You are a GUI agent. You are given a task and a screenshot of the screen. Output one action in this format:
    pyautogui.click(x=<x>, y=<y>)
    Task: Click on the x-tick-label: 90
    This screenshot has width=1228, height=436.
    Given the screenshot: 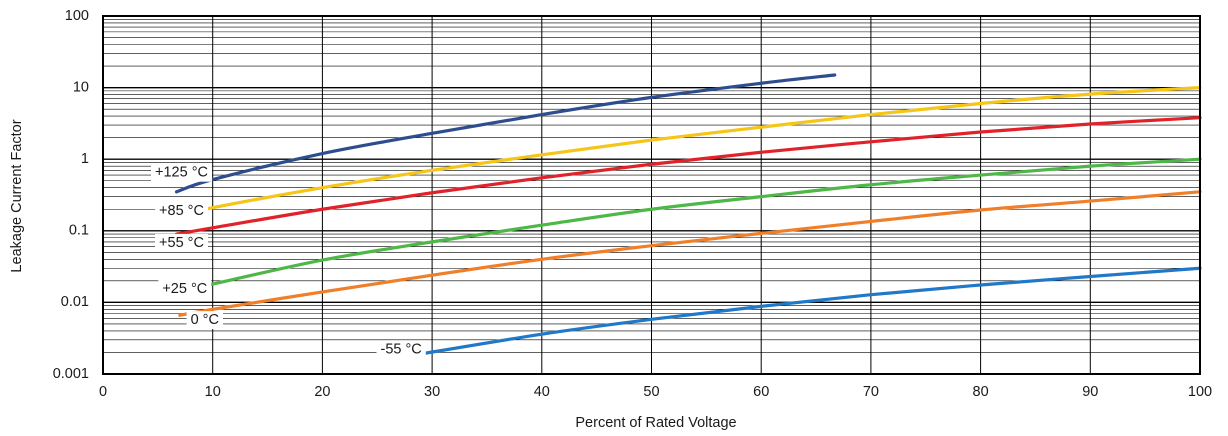 What is the action you would take?
    pyautogui.click(x=1090, y=392)
    